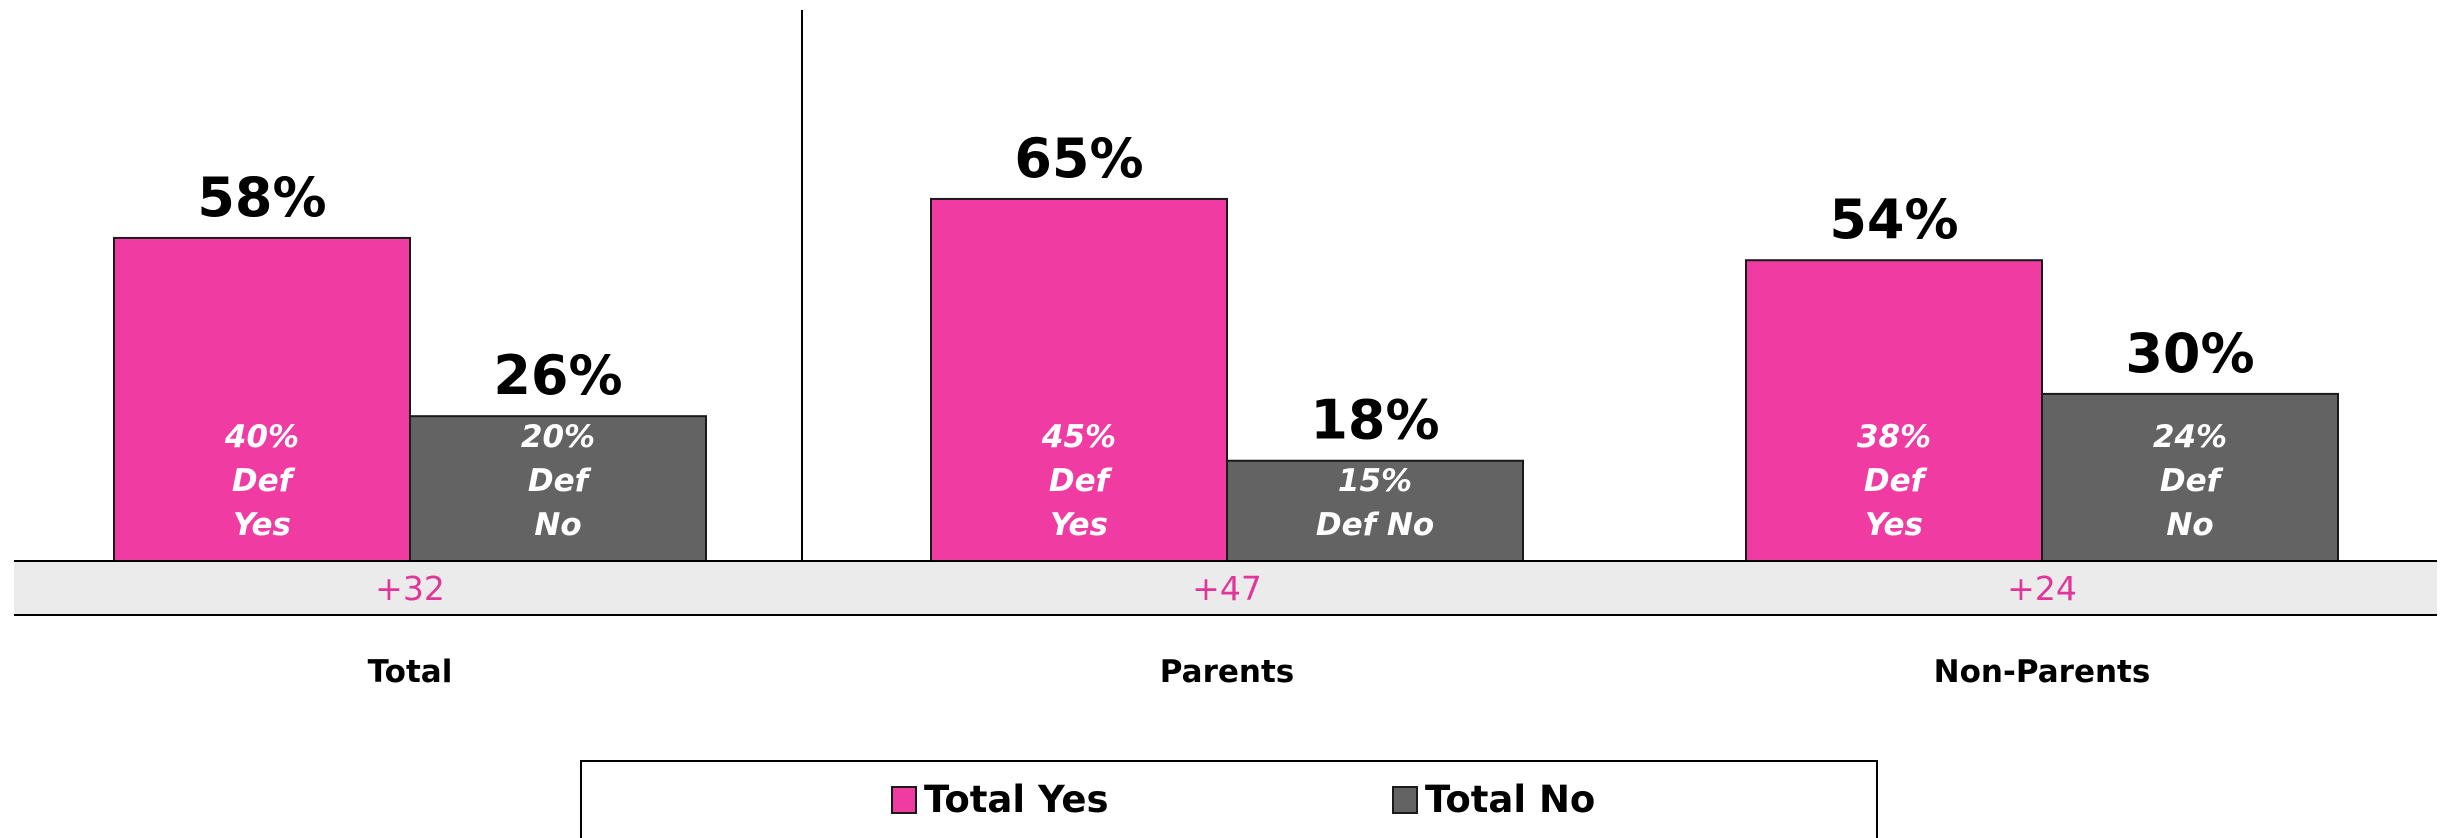 Image resolution: width=2445 pixels, height=838 pixels. I want to click on legend-label-total-yes: Total Yes, so click(1016, 799).